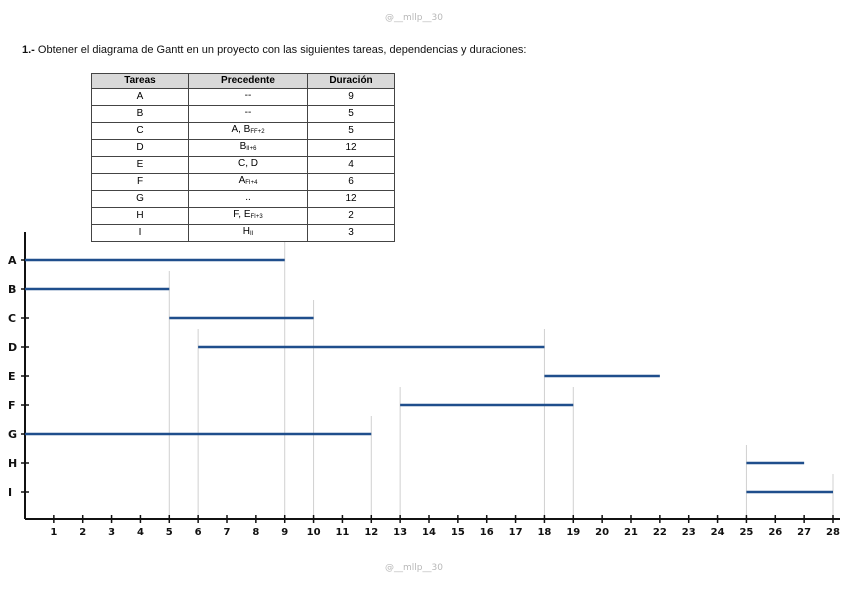 This screenshot has width=848, height=599. Describe the element at coordinates (248, 233) in the screenshot. I see `precedent-cell: HII` at that location.